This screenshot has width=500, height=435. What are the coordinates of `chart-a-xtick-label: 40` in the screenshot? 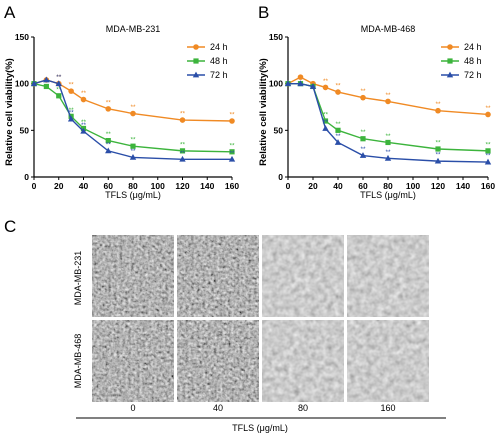 It's located at (84, 186).